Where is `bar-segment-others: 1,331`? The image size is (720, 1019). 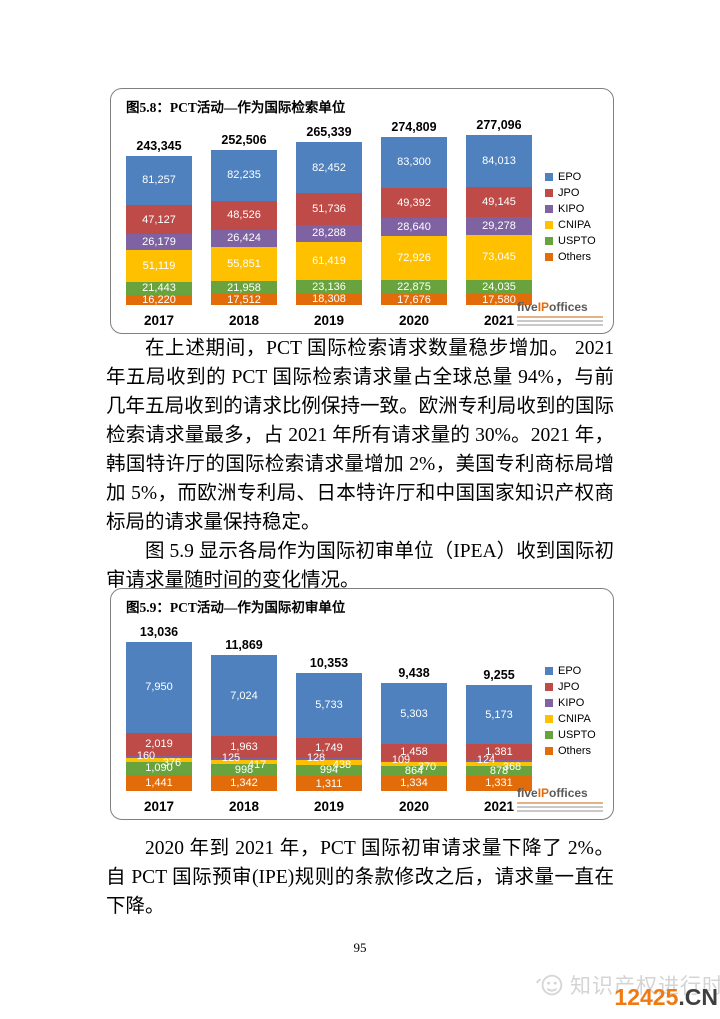
bar-segment-others: 1,331 is located at coordinates (499, 783).